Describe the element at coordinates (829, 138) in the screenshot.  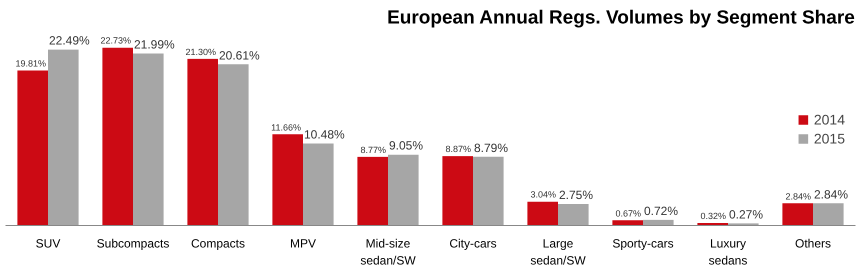
I see `legend-label: 2015` at that location.